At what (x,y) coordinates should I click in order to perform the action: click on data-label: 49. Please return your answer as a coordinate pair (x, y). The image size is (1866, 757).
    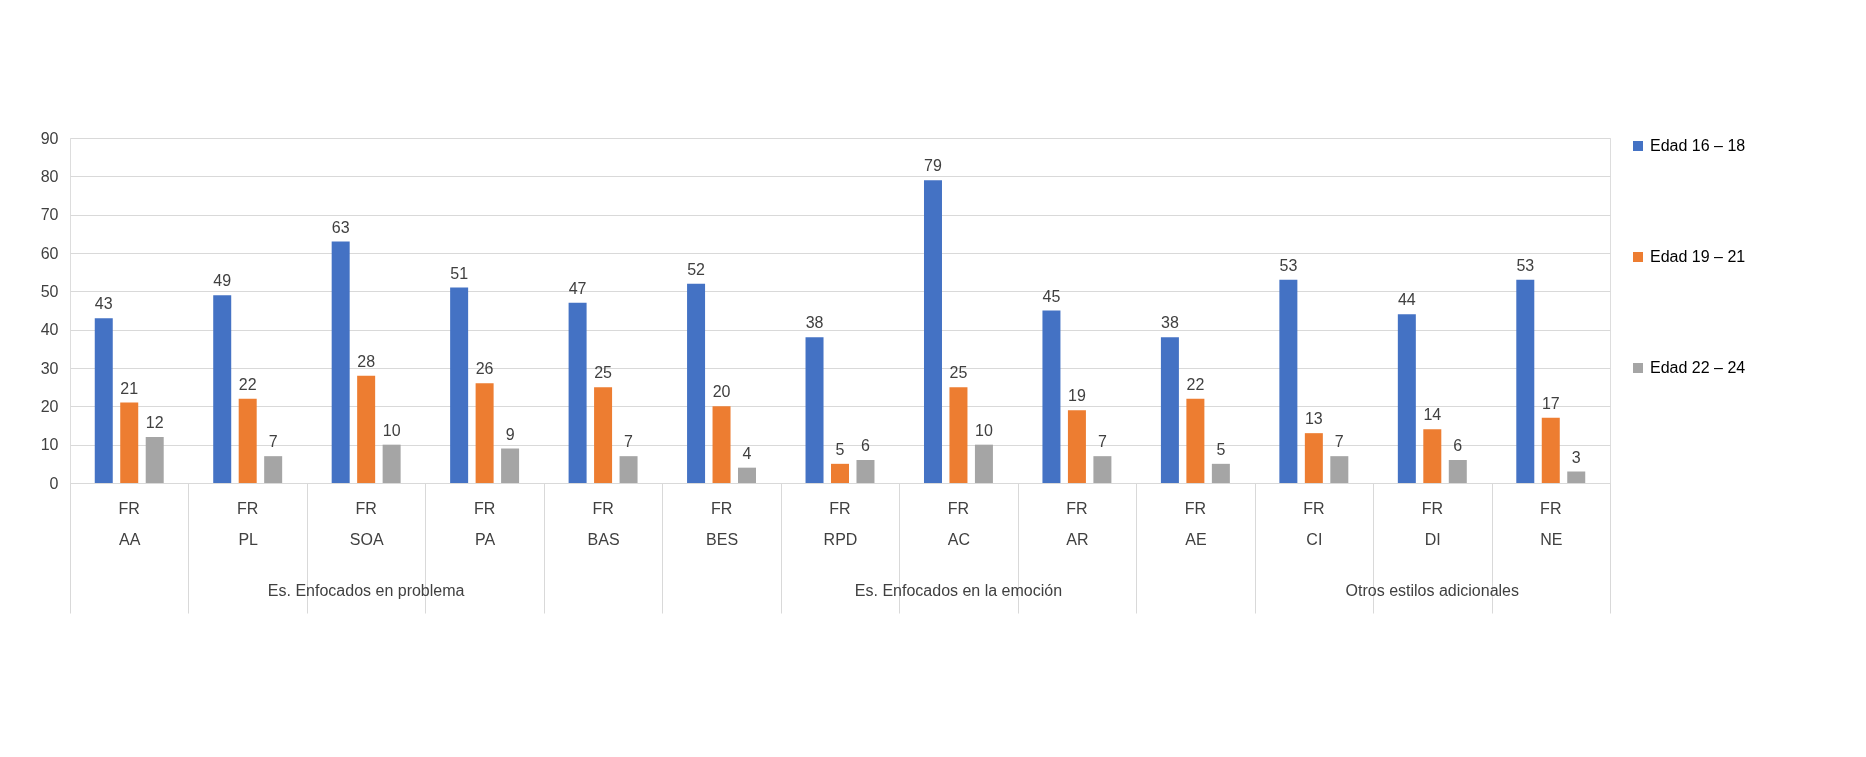
    Looking at the image, I should click on (222, 281).